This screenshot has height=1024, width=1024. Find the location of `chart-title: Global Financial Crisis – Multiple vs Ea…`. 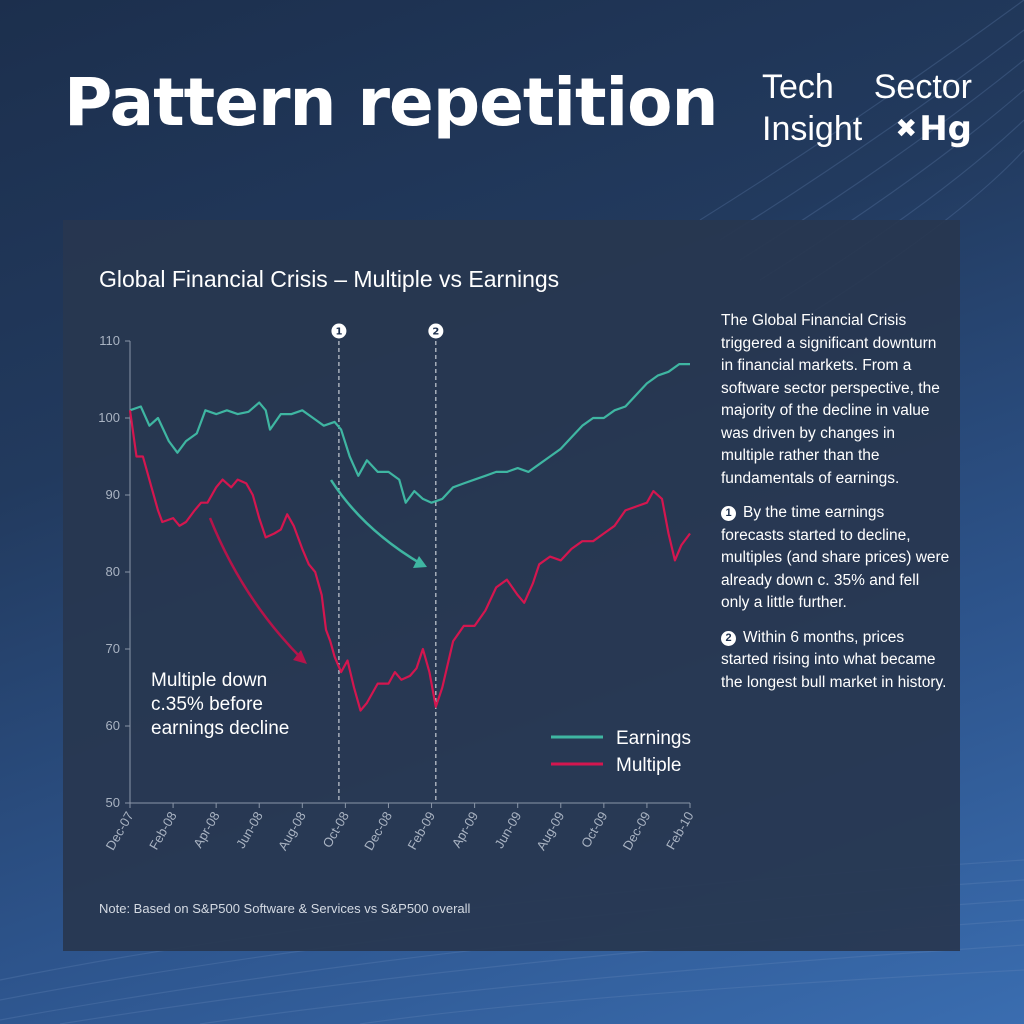

chart-title: Global Financial Crisis – Multiple vs Ea… is located at coordinates (329, 279).